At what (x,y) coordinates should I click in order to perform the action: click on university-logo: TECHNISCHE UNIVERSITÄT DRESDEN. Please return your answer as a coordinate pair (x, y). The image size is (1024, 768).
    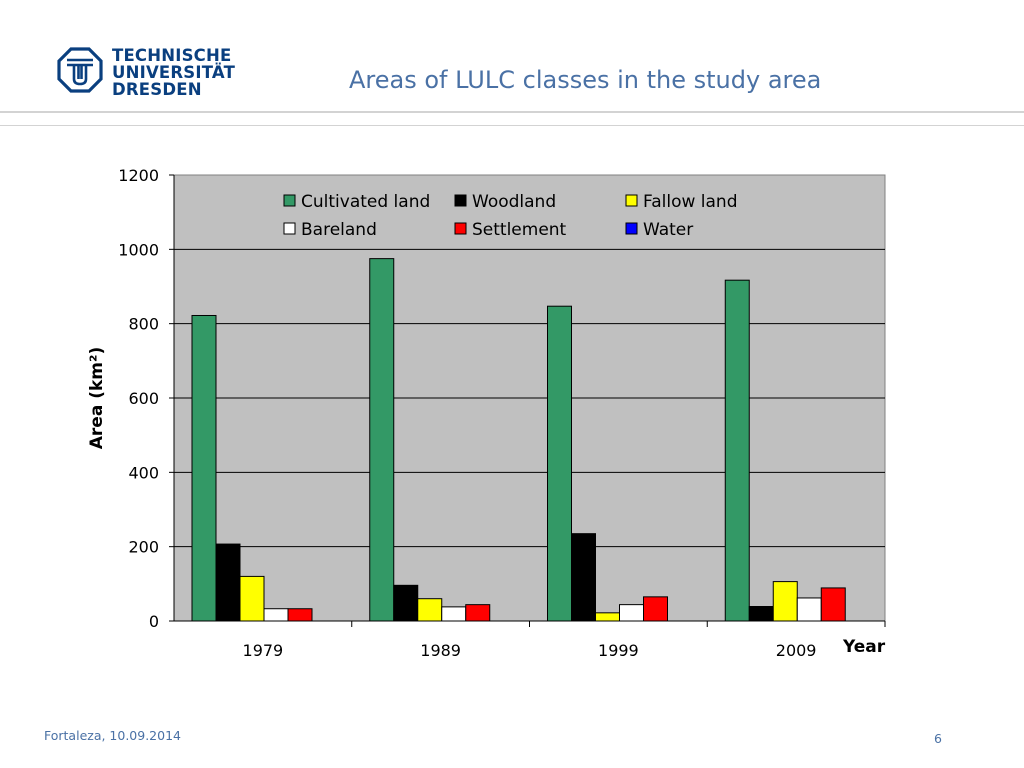
    Looking at the image, I should click on (145, 74).